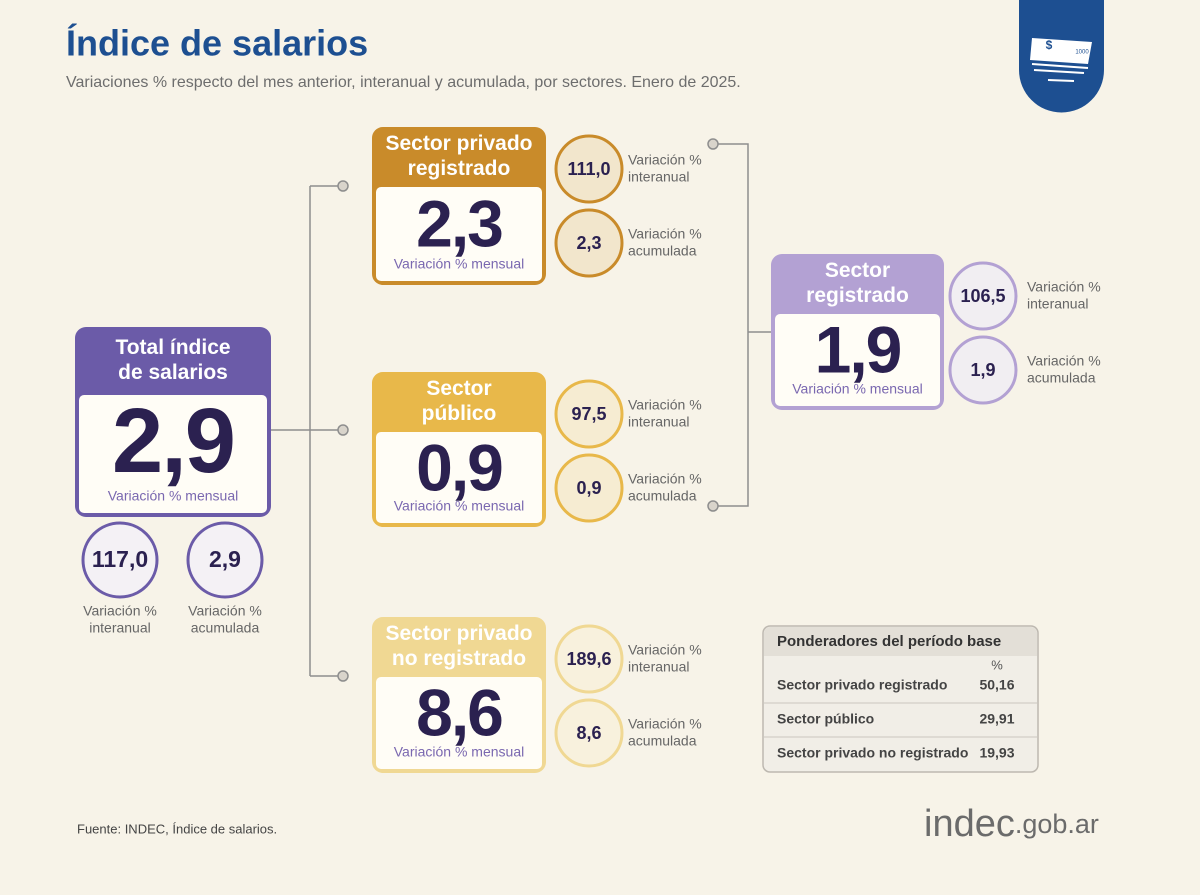 This screenshot has width=1200, height=895. Describe the element at coordinates (742, 325) in the screenshot. I see `connector-right` at that location.